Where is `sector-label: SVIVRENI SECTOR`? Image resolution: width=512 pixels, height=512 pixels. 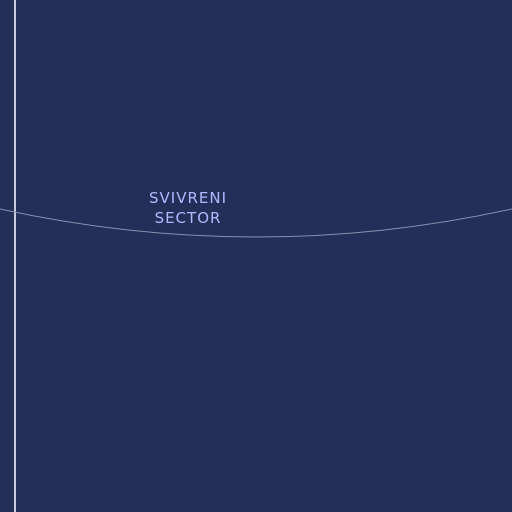 sector-label: SVIVRENI SECTOR is located at coordinates (188, 208).